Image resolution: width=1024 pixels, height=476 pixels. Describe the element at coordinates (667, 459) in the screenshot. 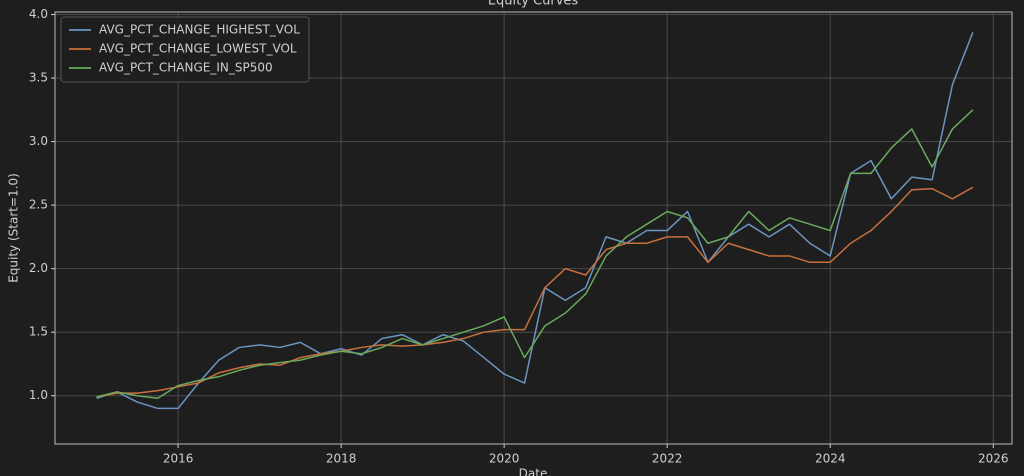

I see `x-tick-label: 2022` at that location.